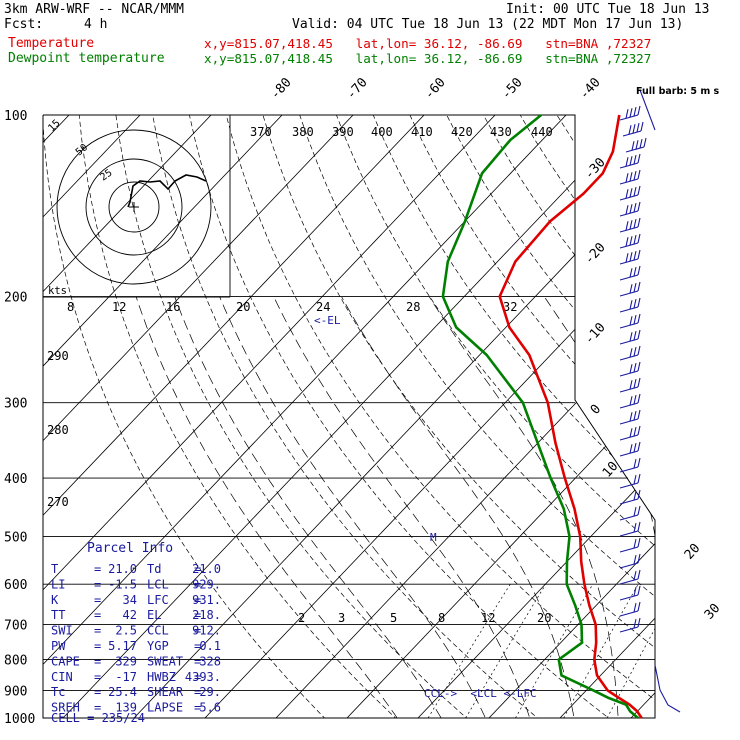 The image size is (740, 740). What do you see at coordinates (55, 600) in the screenshot?
I see `parcel-label: K` at bounding box center [55, 600].